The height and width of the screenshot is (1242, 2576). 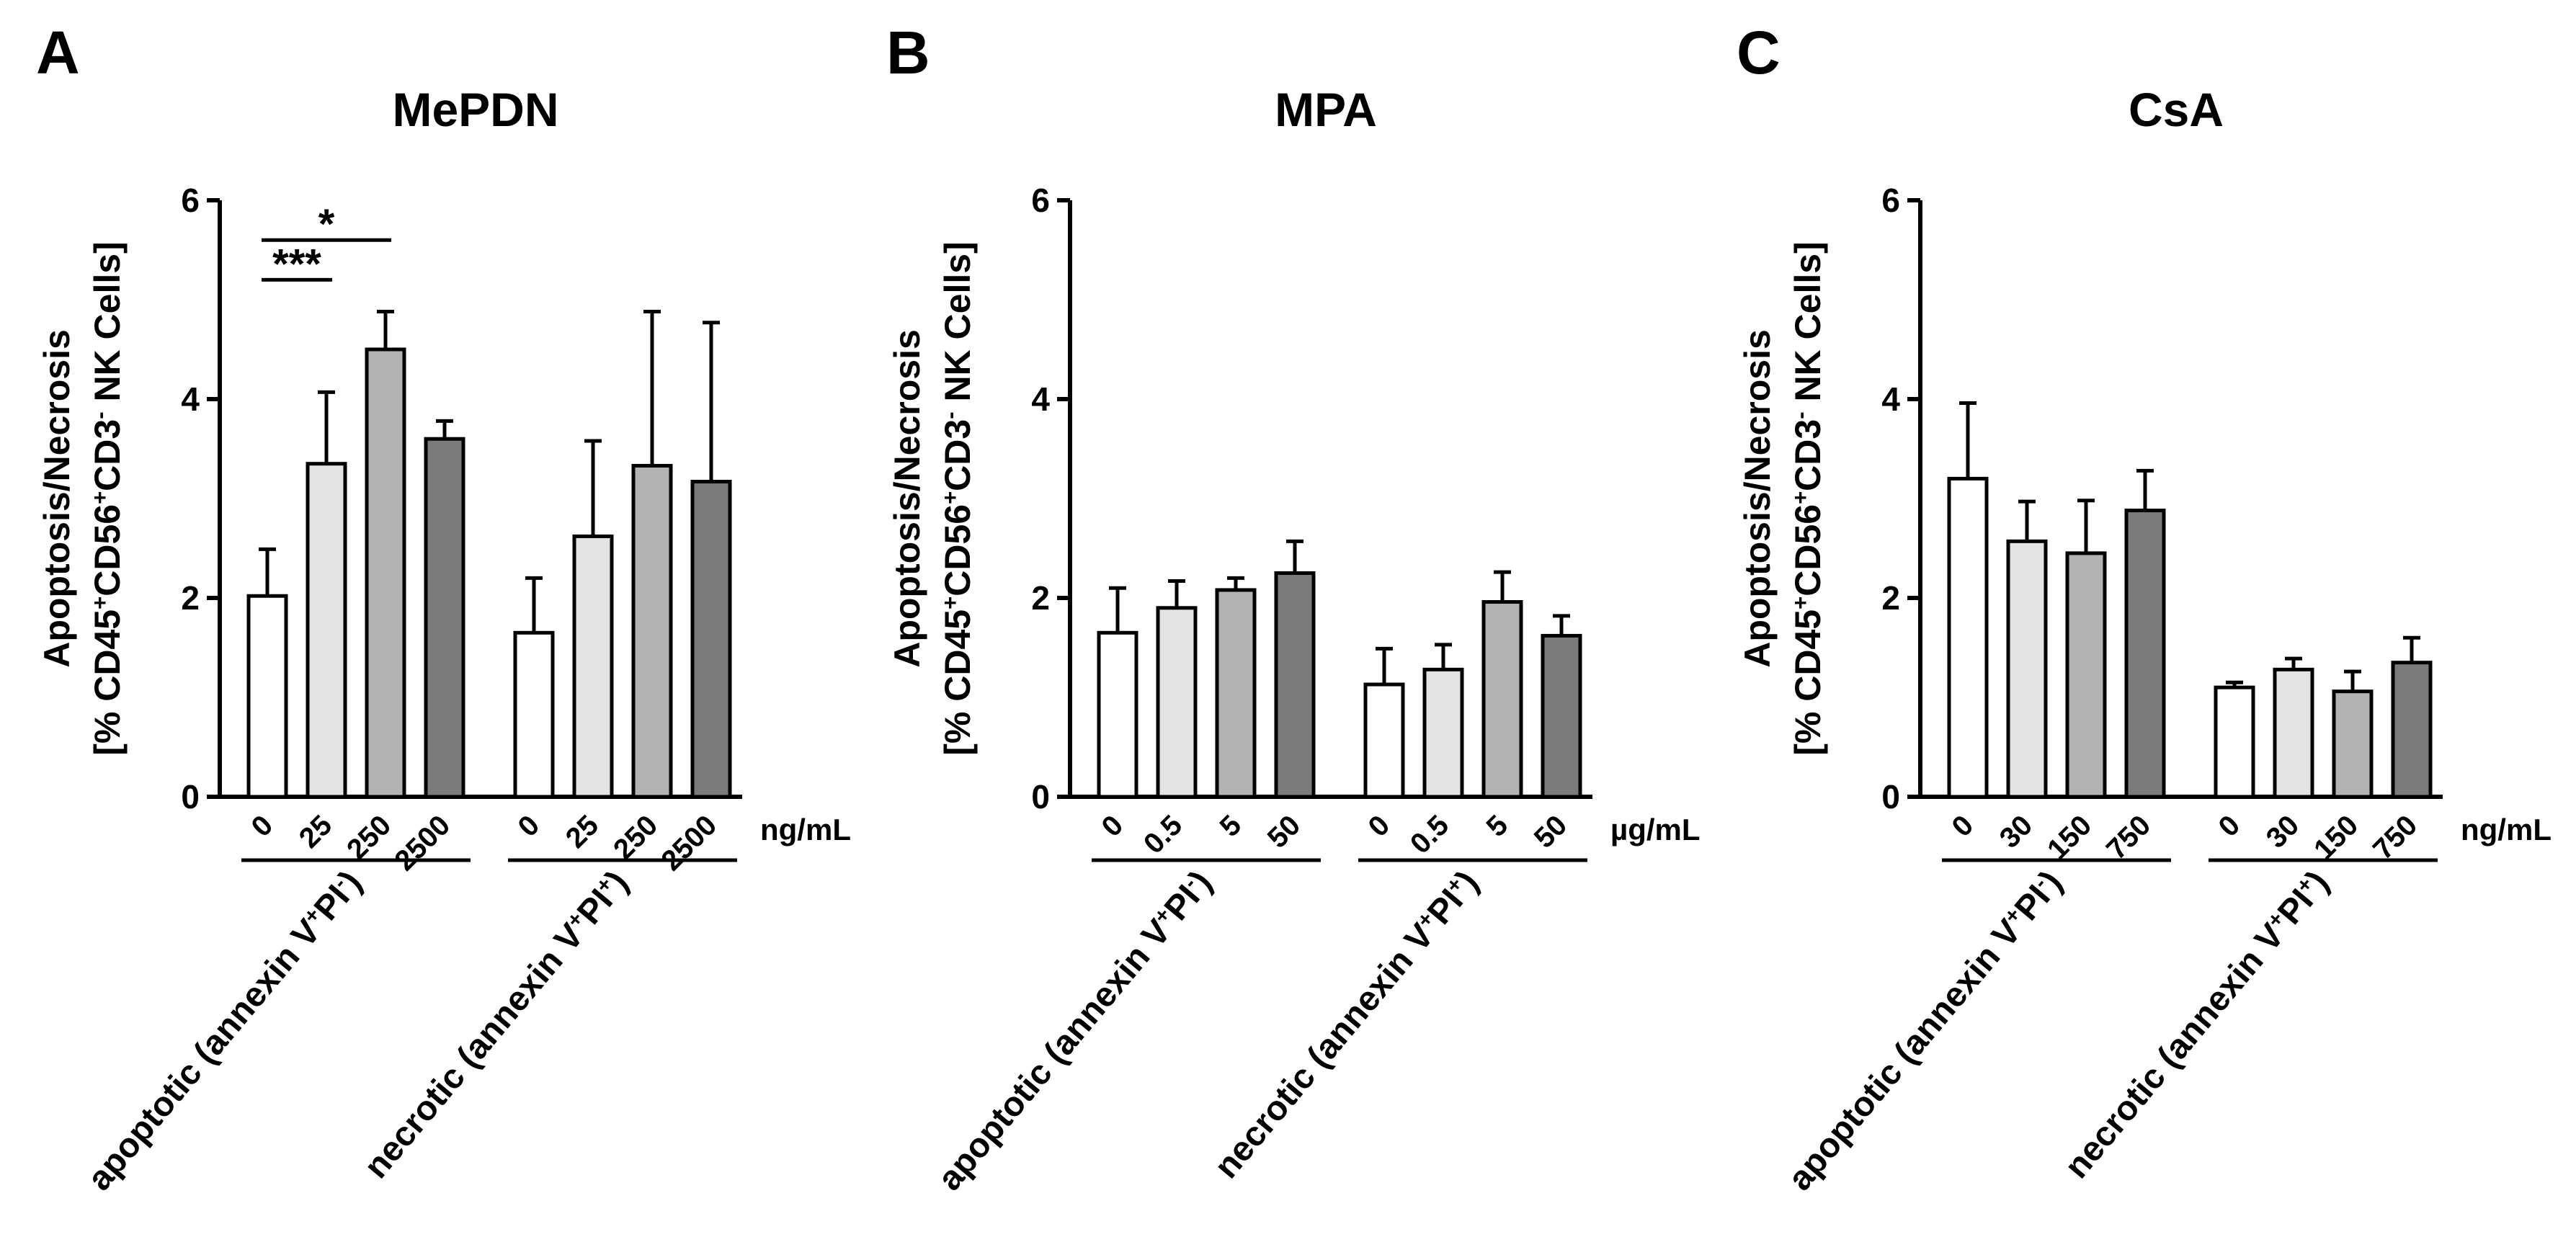 I want to click on unit-label: µg/mL, so click(x=1655, y=829).